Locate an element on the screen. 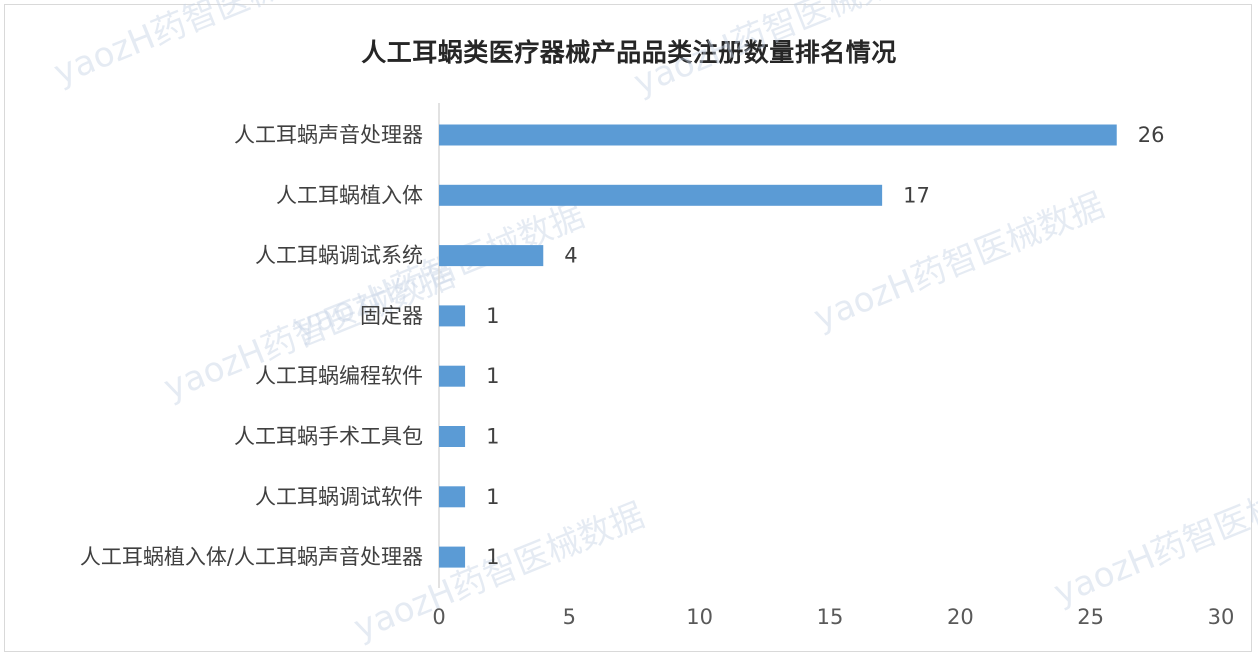  x-tick-label: 15 is located at coordinates (830, 617).